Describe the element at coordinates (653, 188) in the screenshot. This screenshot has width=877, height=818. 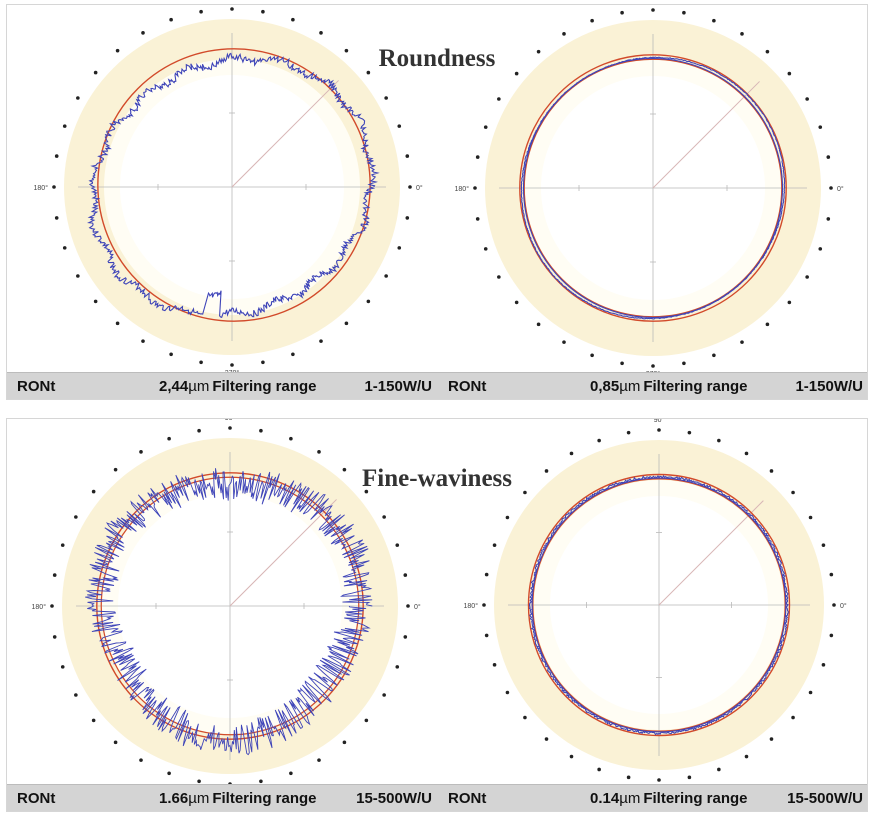
I see `profile-line-secondary` at that location.